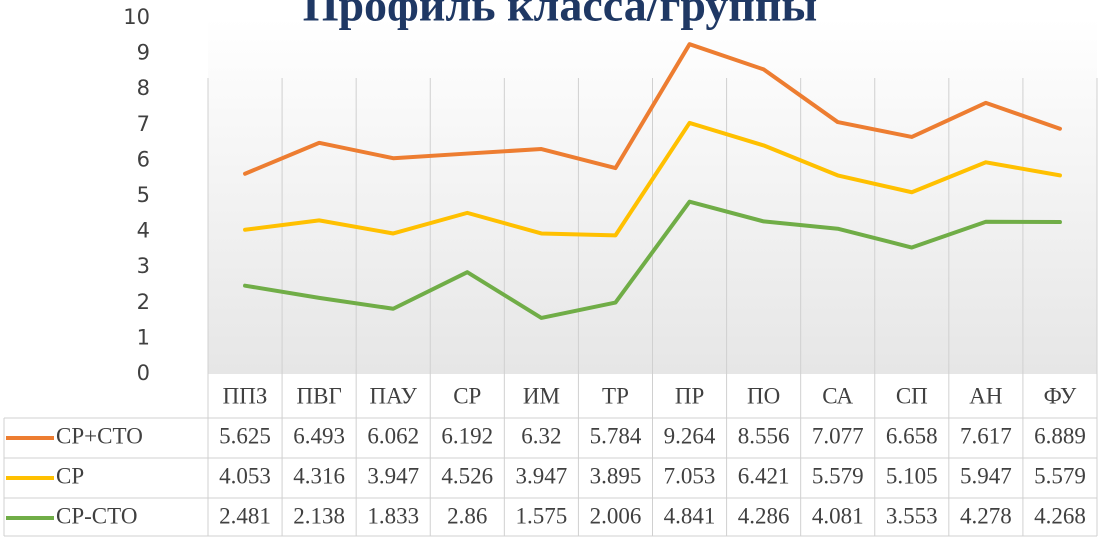 The width and height of the screenshot is (1112, 554). Describe the element at coordinates (986, 515) in the screenshot. I see `table-value: 4.278` at that location.